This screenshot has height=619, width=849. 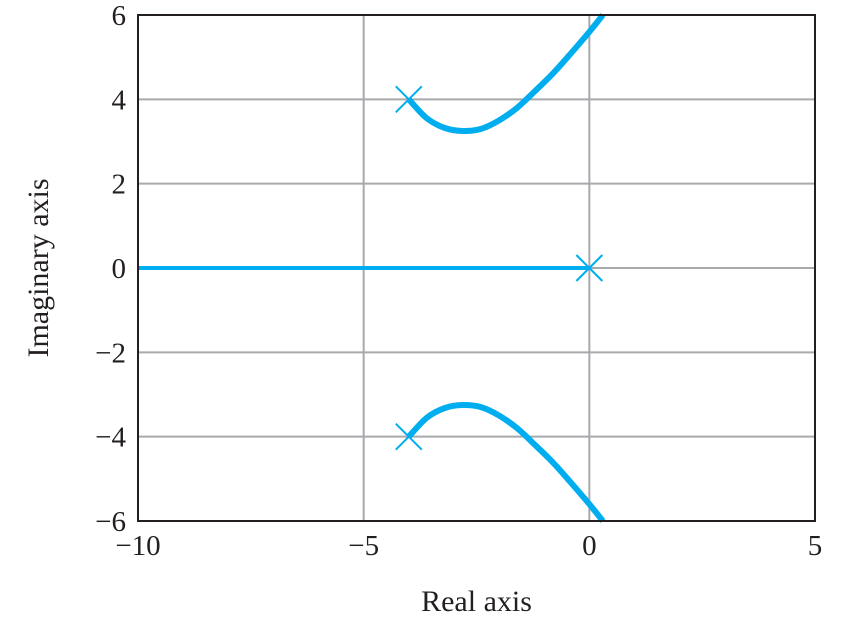 What do you see at coordinates (815, 546) in the screenshot?
I see `x-tick-label: 5` at bounding box center [815, 546].